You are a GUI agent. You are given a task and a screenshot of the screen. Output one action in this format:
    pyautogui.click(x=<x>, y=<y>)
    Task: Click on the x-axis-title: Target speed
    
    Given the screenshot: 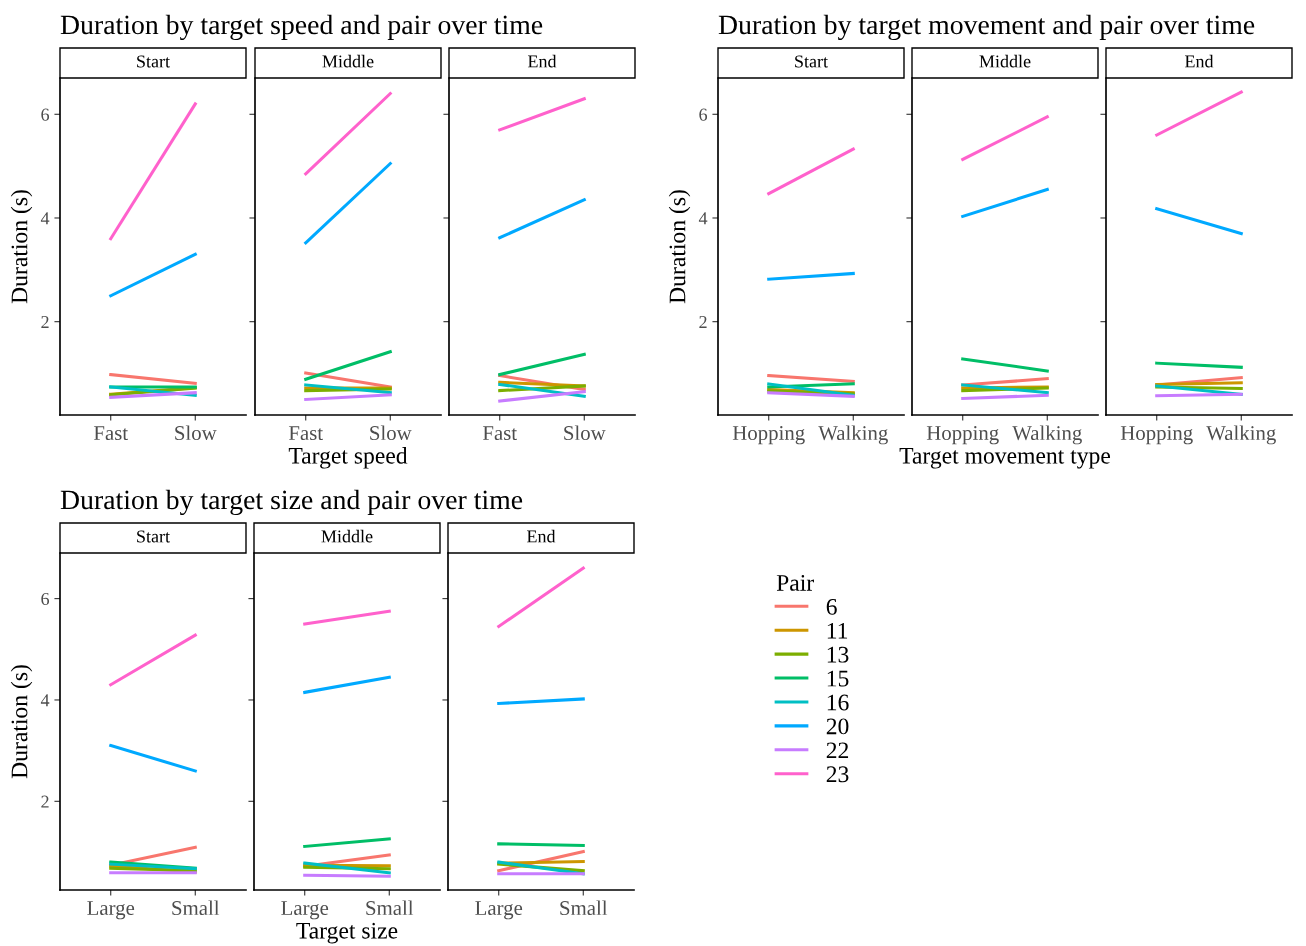 What is the action you would take?
    pyautogui.click(x=348, y=458)
    